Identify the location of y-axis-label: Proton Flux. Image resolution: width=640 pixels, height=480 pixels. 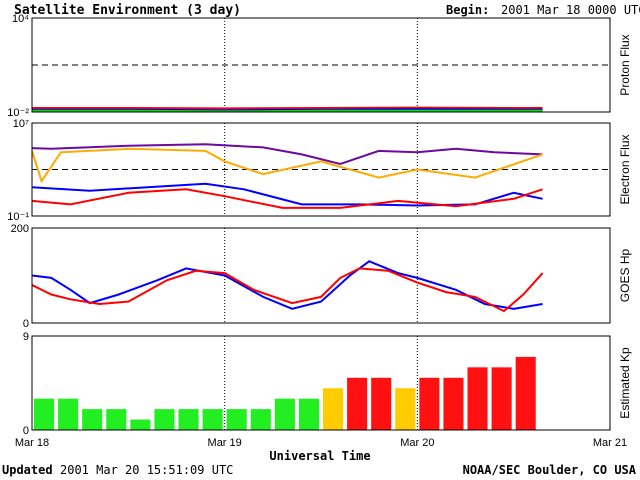
(625, 64).